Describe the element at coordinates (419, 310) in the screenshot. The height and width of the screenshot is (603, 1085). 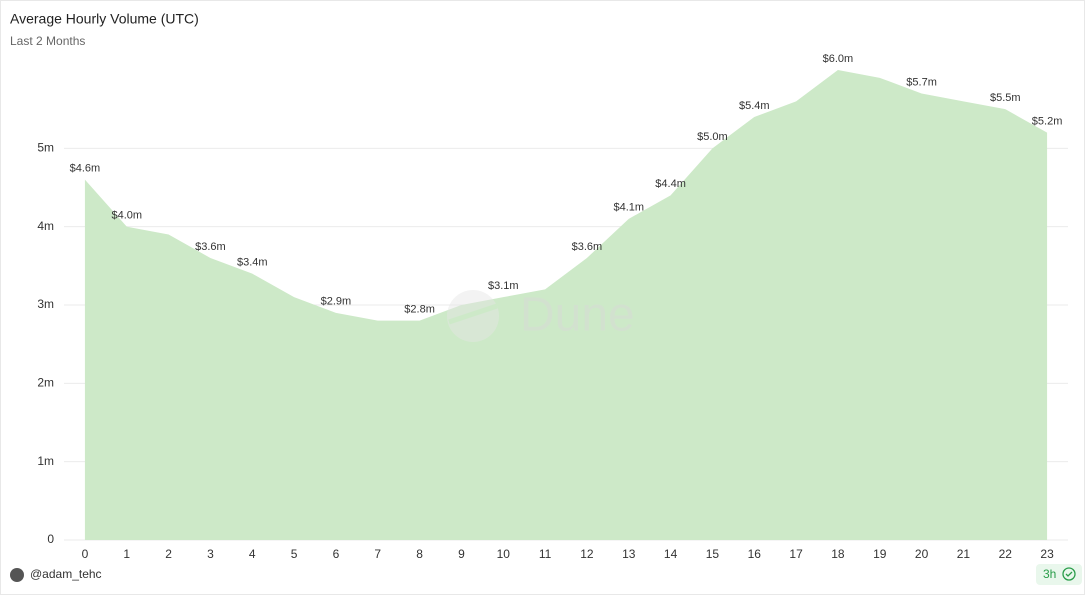
I see `data-label: $2.8m` at that location.